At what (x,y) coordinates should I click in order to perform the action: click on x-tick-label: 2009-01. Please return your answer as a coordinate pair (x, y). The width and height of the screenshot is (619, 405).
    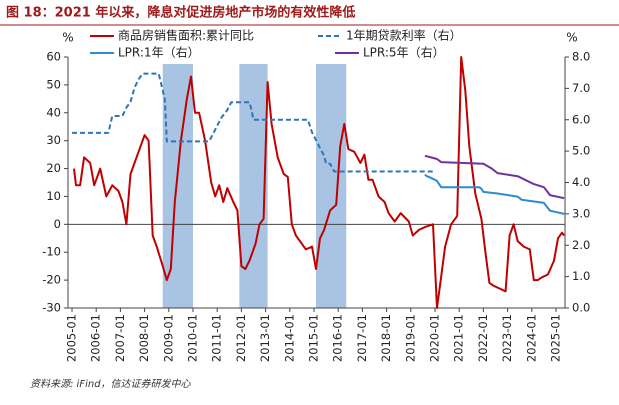
    Looking at the image, I should click on (168, 338).